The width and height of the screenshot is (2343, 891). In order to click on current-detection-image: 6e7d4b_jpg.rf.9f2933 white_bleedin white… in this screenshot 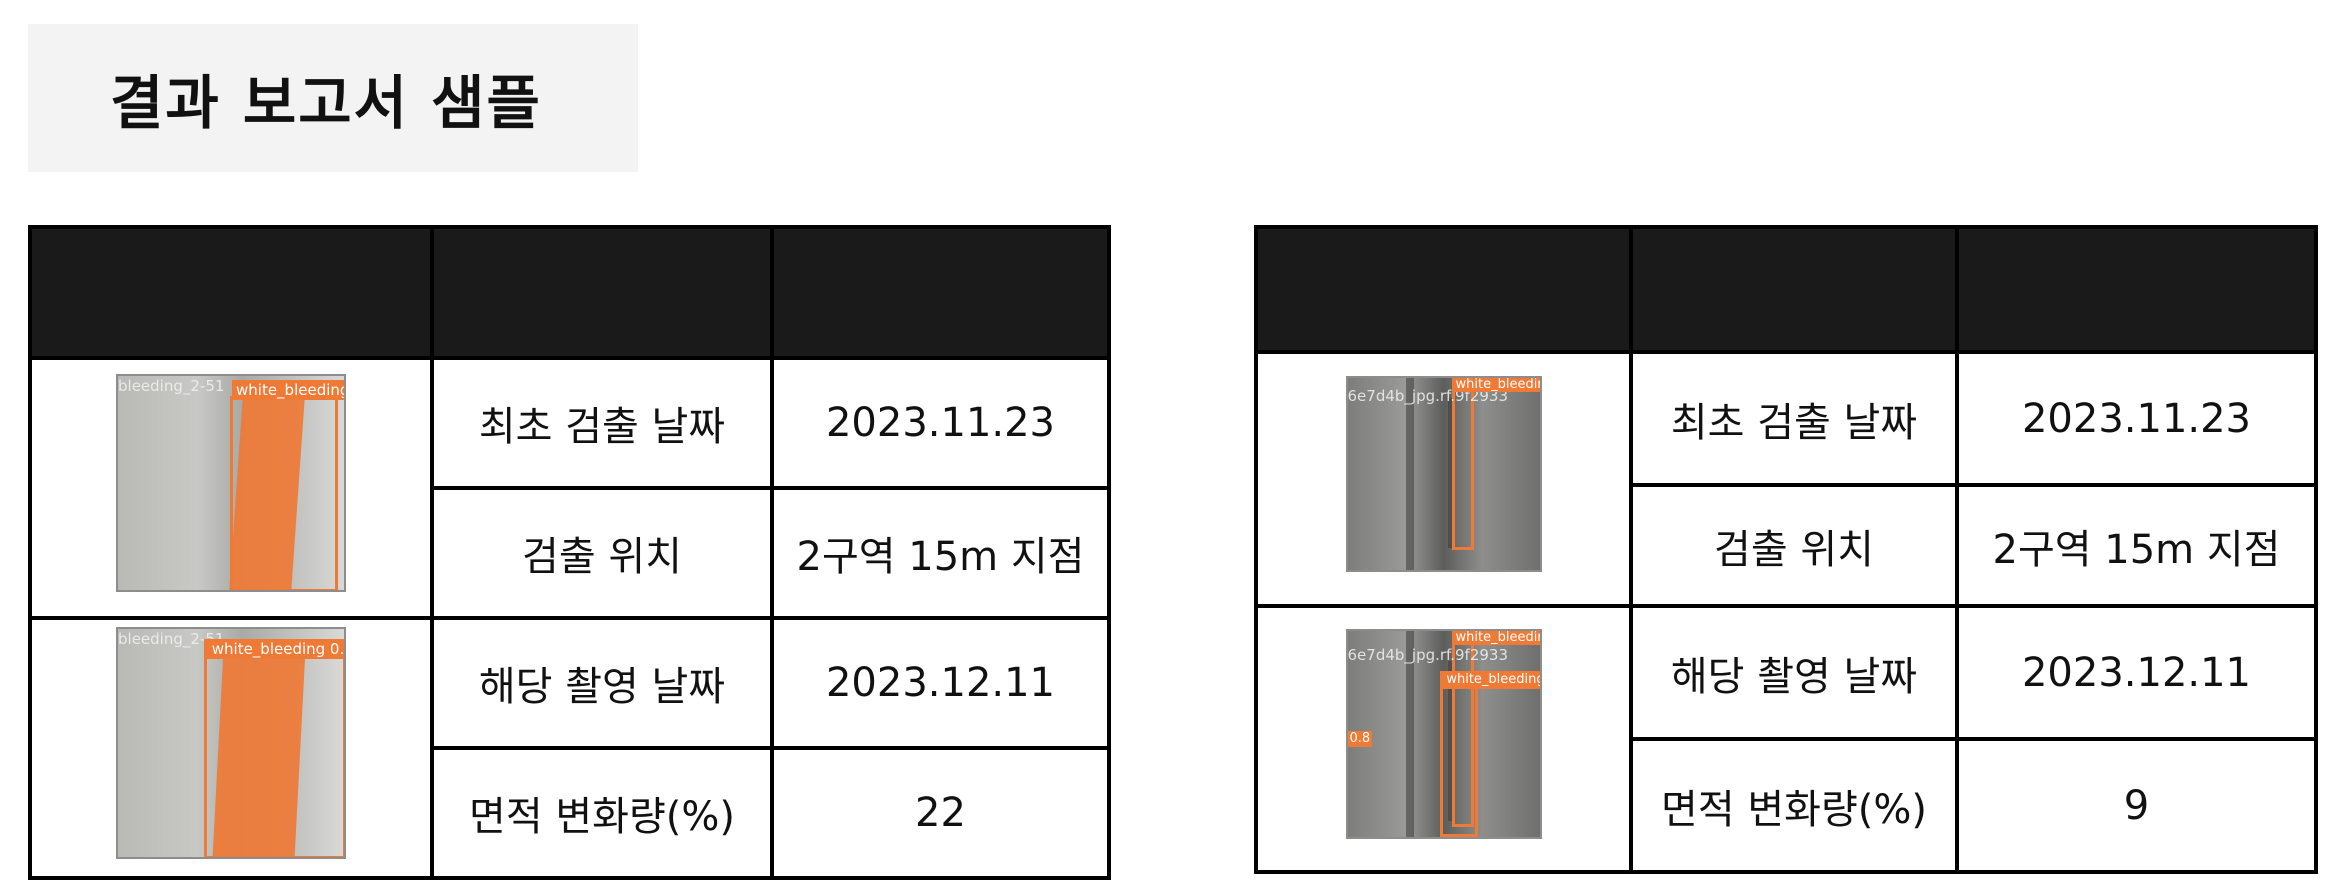, I will do `click(1443, 734)`.